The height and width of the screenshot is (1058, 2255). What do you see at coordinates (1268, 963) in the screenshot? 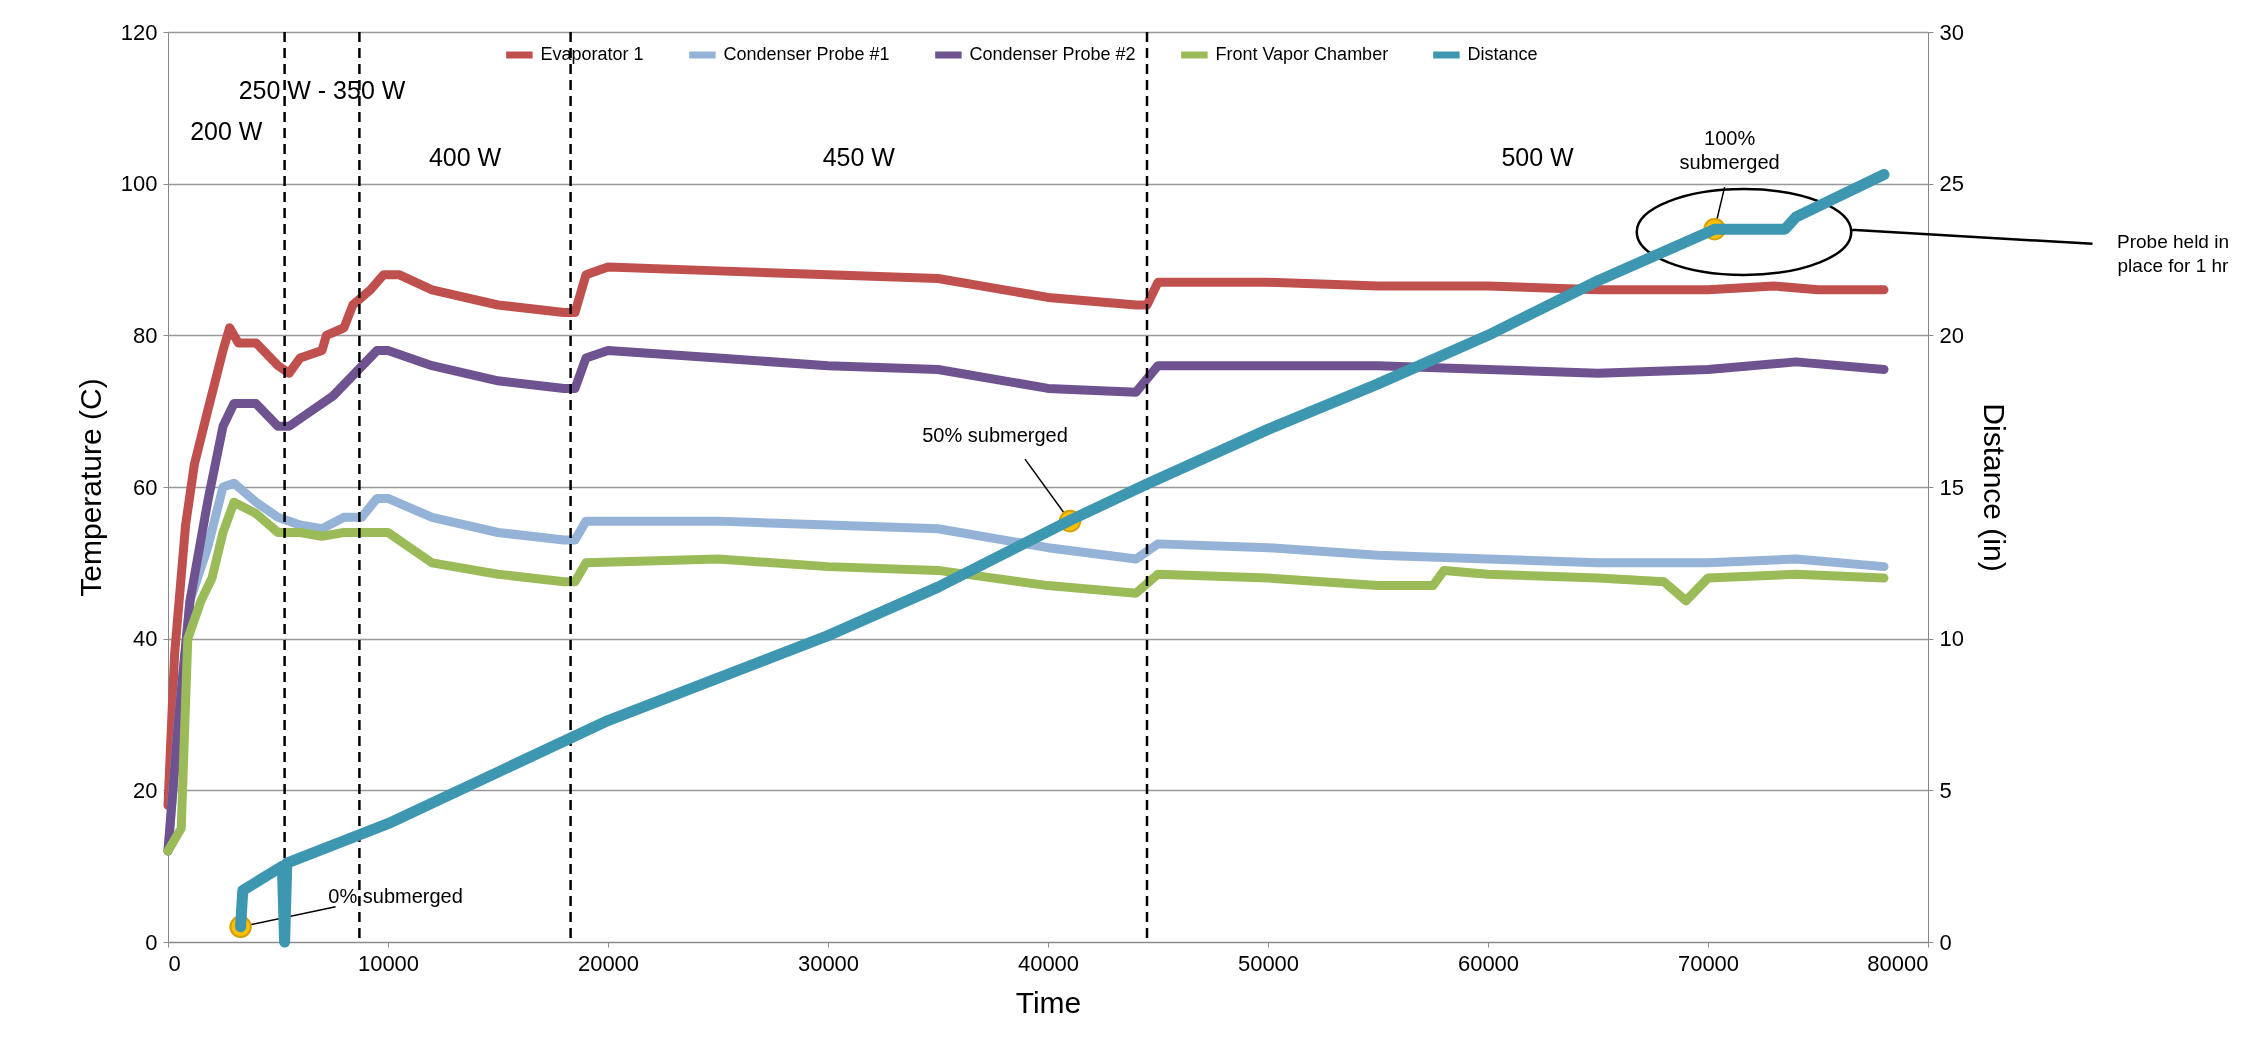
I see `x-tick-label: 50000` at bounding box center [1268, 963].